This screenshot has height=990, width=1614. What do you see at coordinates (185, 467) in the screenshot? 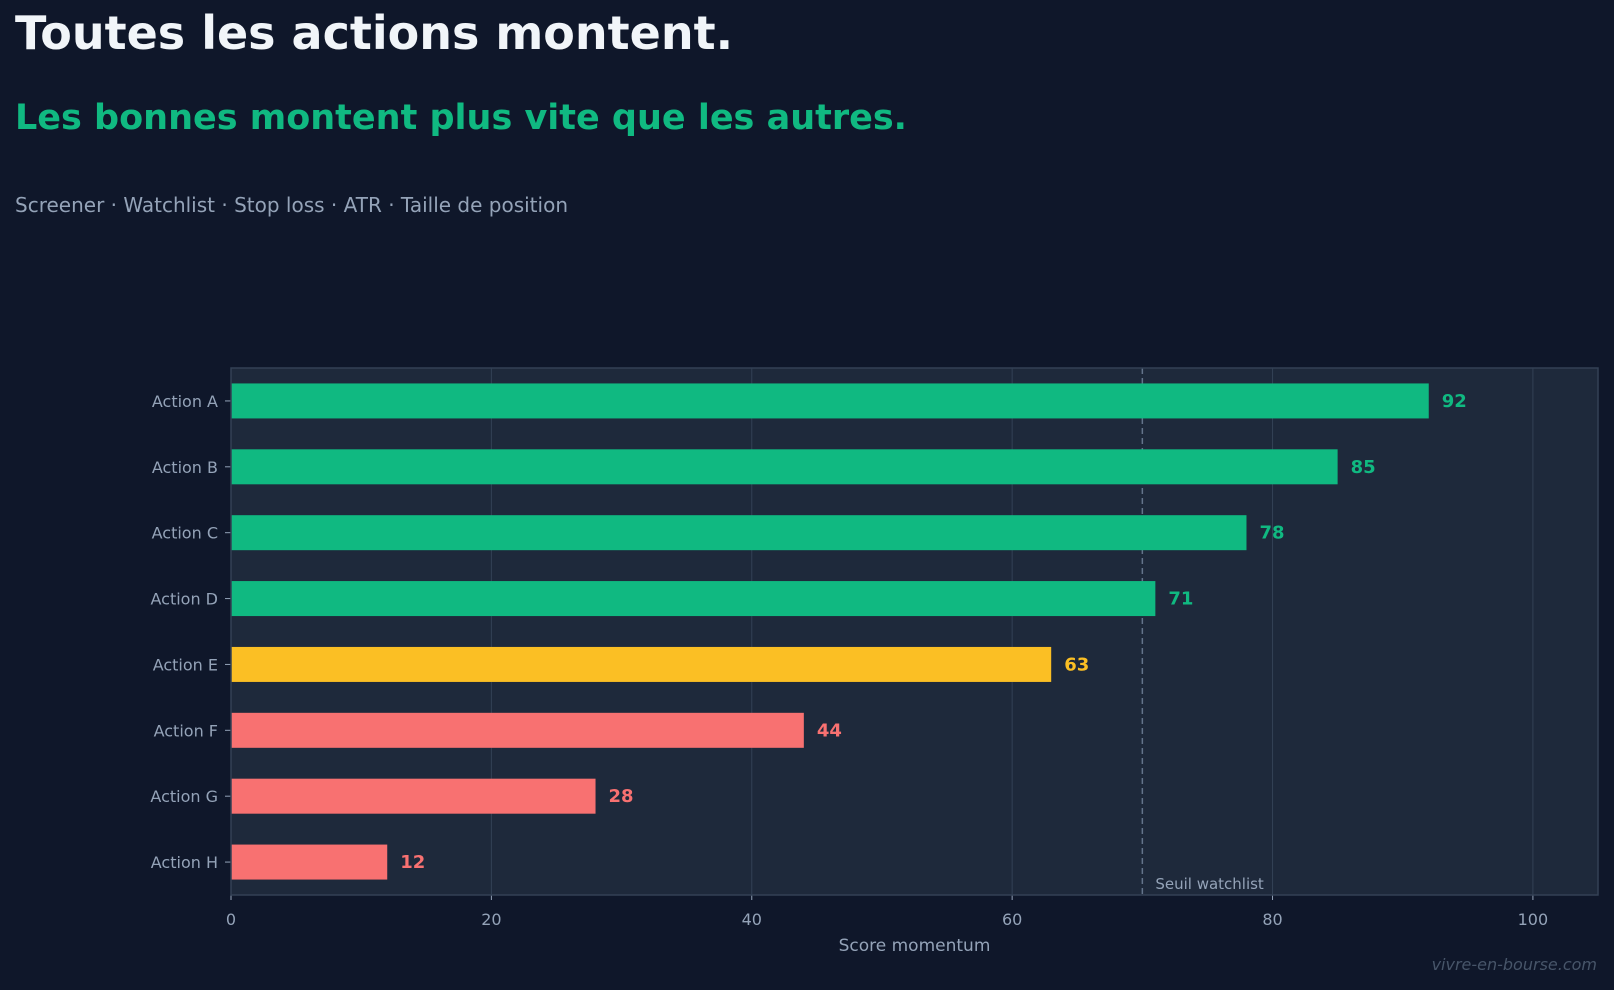
I see `category-label: Action B` at bounding box center [185, 467].